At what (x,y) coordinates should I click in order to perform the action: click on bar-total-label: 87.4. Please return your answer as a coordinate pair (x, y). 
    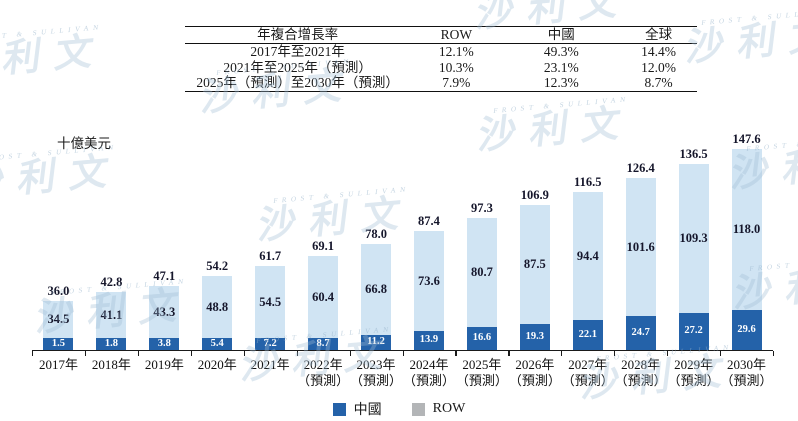
    Looking at the image, I should click on (429, 221).